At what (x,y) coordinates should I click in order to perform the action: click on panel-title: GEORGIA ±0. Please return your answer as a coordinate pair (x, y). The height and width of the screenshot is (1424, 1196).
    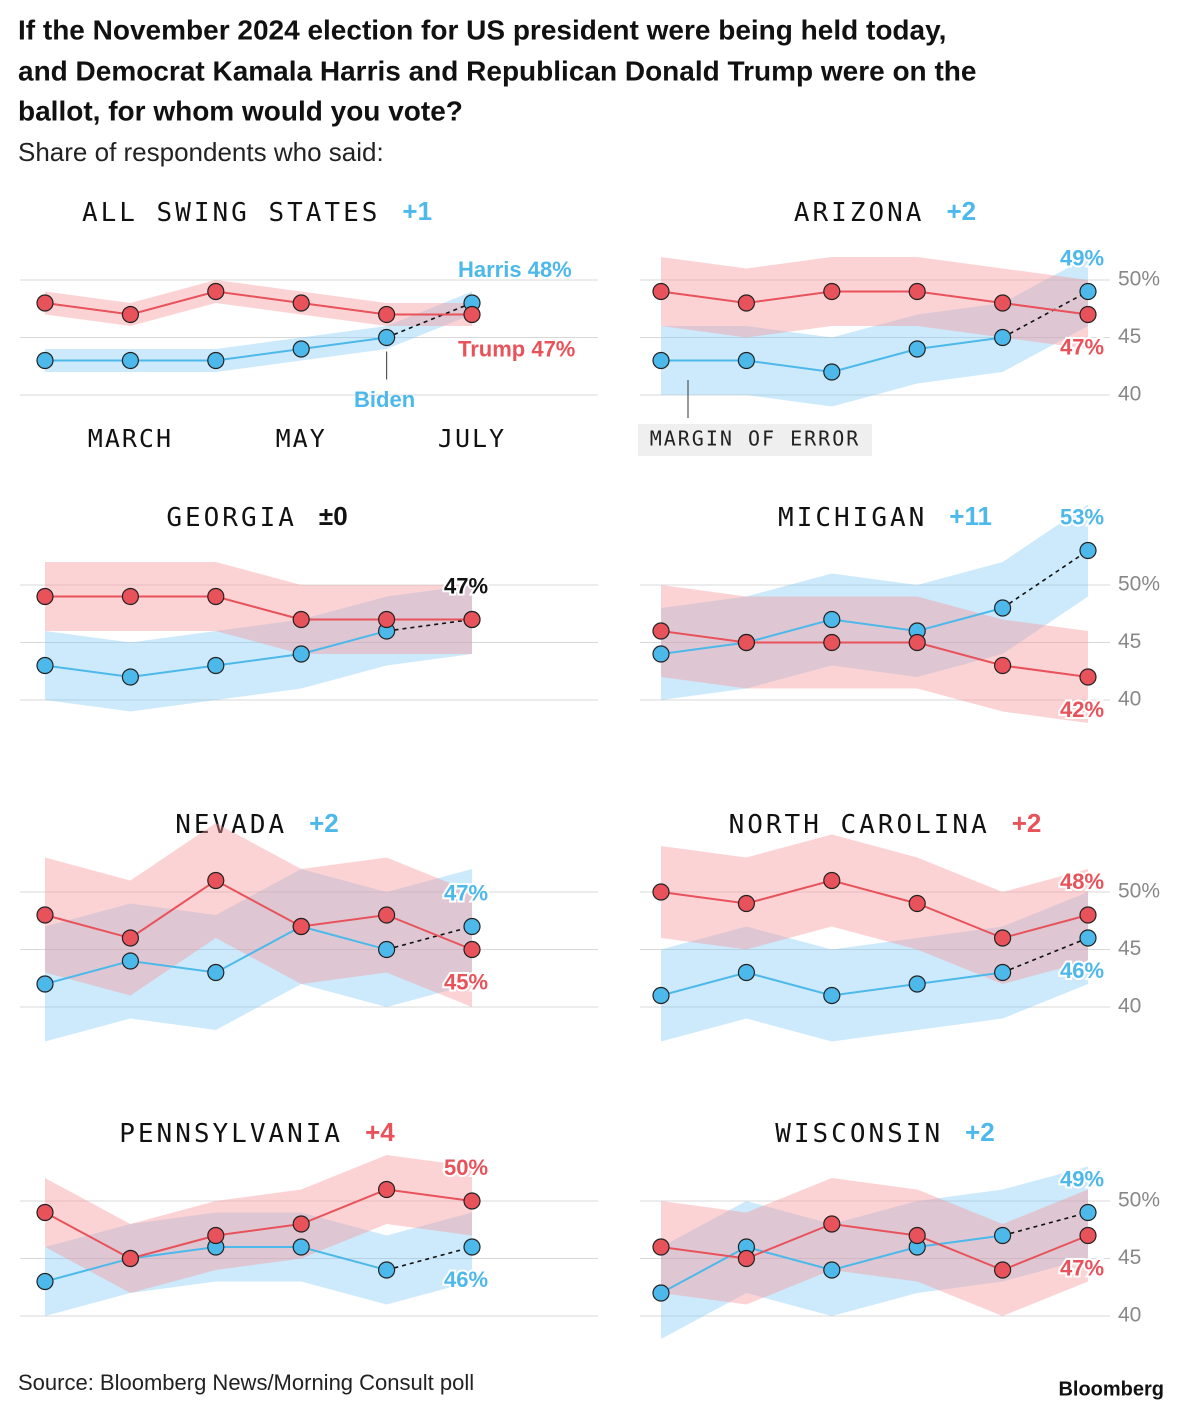
    Looking at the image, I should click on (256, 517).